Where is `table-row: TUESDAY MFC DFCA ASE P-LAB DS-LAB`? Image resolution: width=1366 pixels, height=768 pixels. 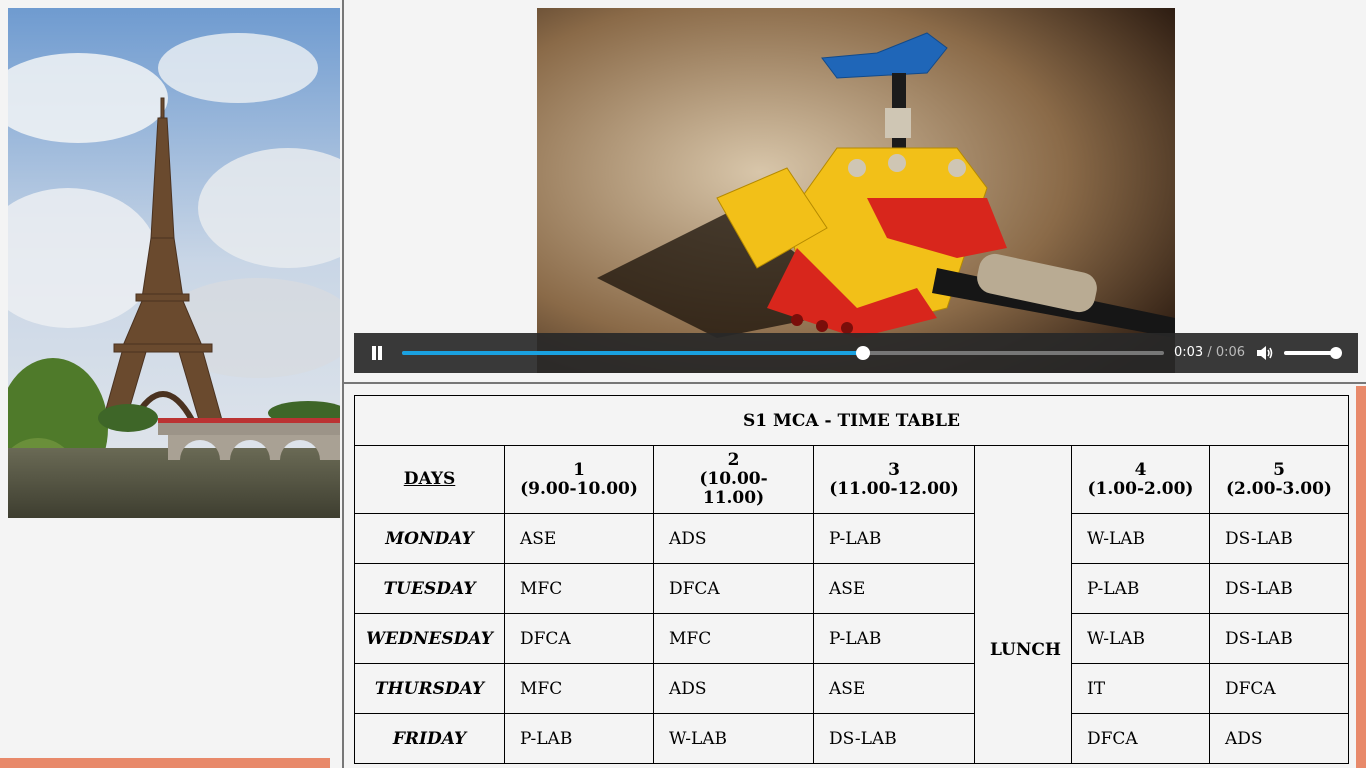 table-row: TUESDAY MFC DFCA ASE P-LAB DS-LAB is located at coordinates (851, 588).